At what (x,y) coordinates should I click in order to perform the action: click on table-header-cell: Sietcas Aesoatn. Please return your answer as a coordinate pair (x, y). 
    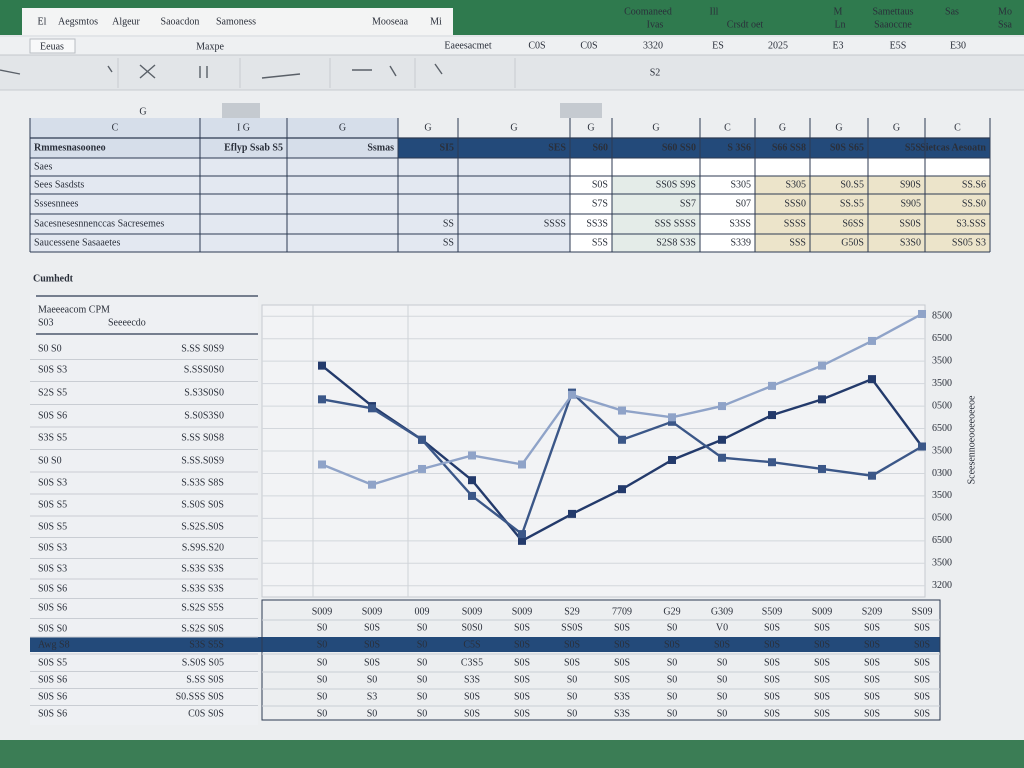
    Looking at the image, I should click on (953, 147).